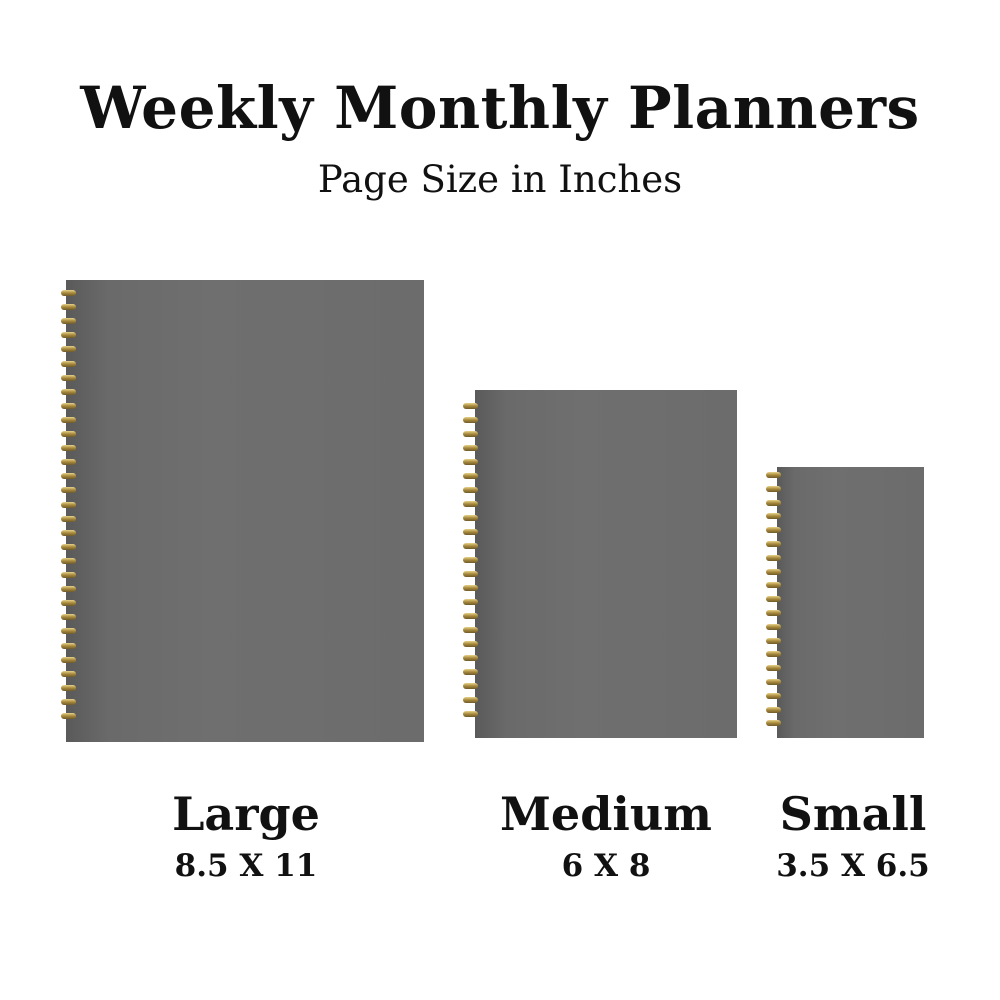  Describe the element at coordinates (500, 108) in the screenshot. I see `page-title: Weekly Monthly Planners` at that location.